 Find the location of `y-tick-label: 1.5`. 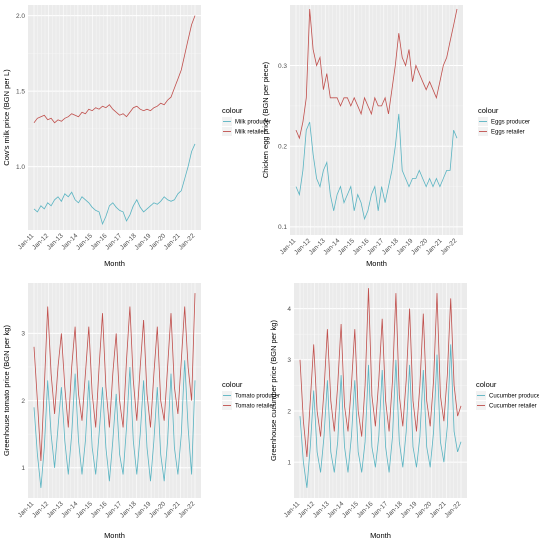

y-tick-label: 1.5 is located at coordinates (20, 91).